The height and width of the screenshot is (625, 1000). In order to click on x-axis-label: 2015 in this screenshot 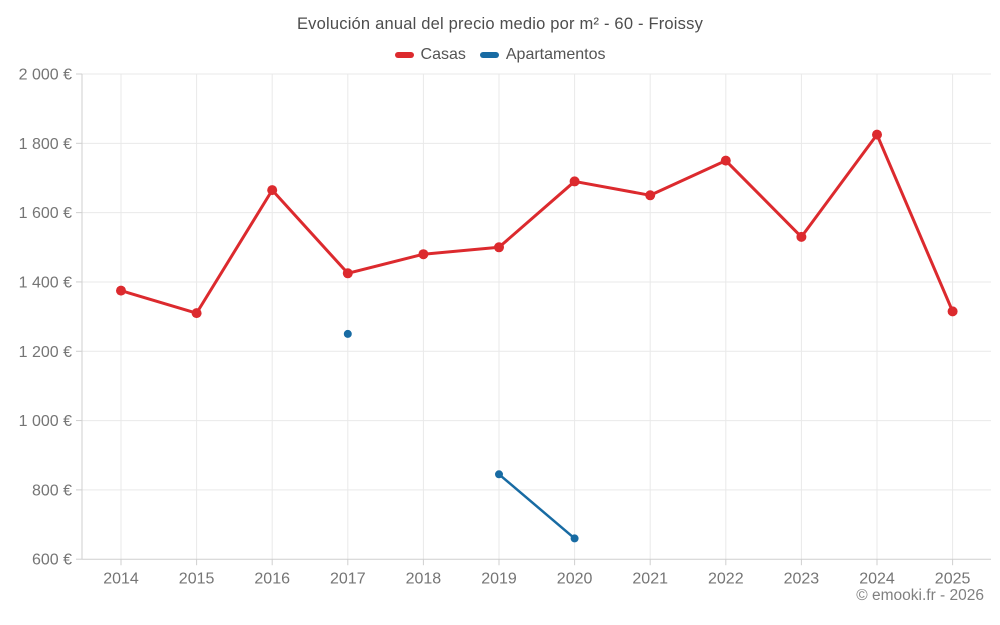, I will do `click(197, 579)`.